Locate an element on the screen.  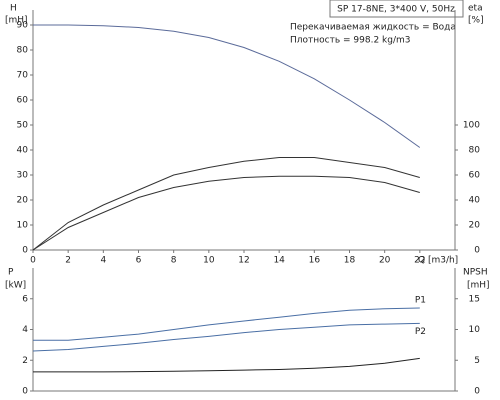
x-tick-label: 18 is located at coordinates (350, 261).